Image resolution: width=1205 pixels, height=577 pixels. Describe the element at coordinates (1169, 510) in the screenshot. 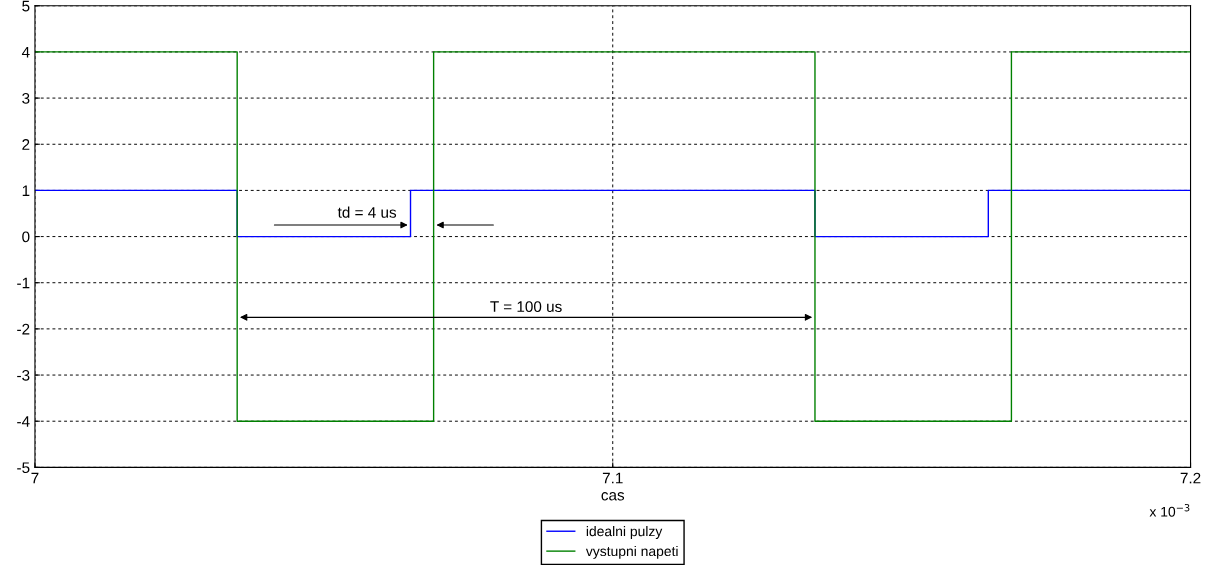

I see `text: x 10$^{−3}$` at that location.